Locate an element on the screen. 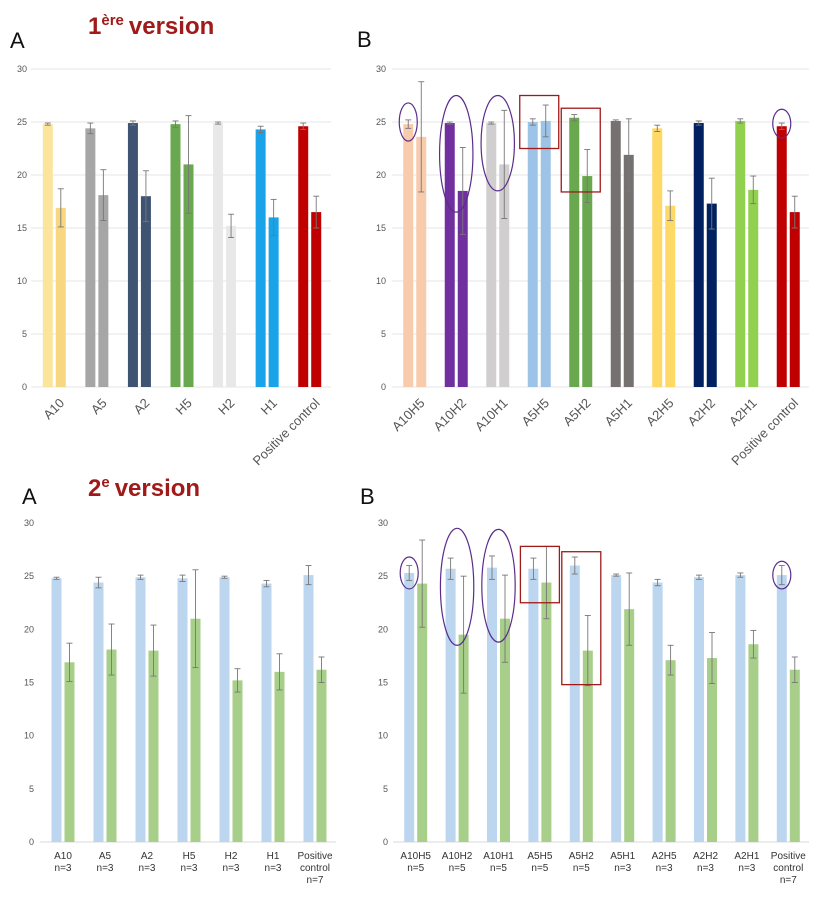 The image size is (821, 898). panel-letter-v1b: B is located at coordinates (364, 39).